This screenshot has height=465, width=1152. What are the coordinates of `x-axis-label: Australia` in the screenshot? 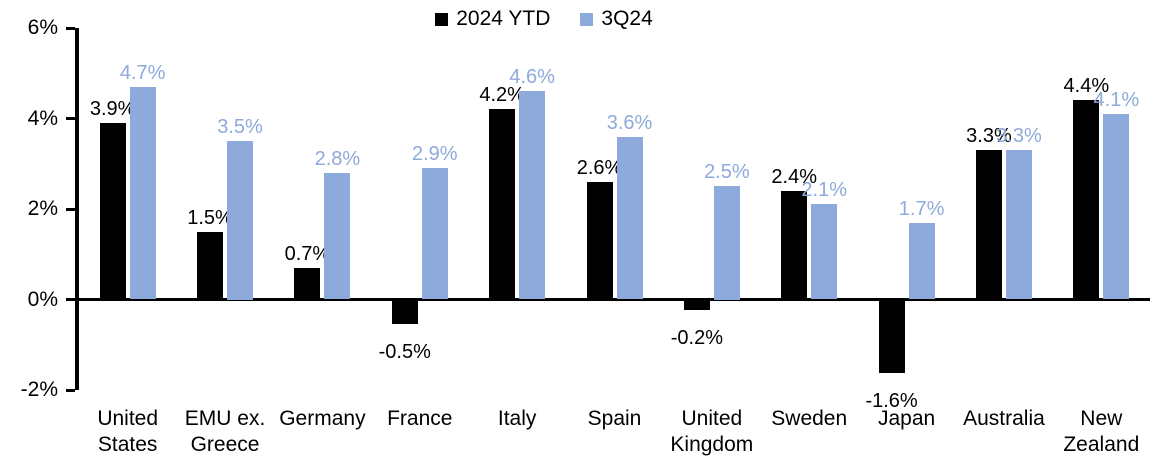 It's located at (1004, 418).